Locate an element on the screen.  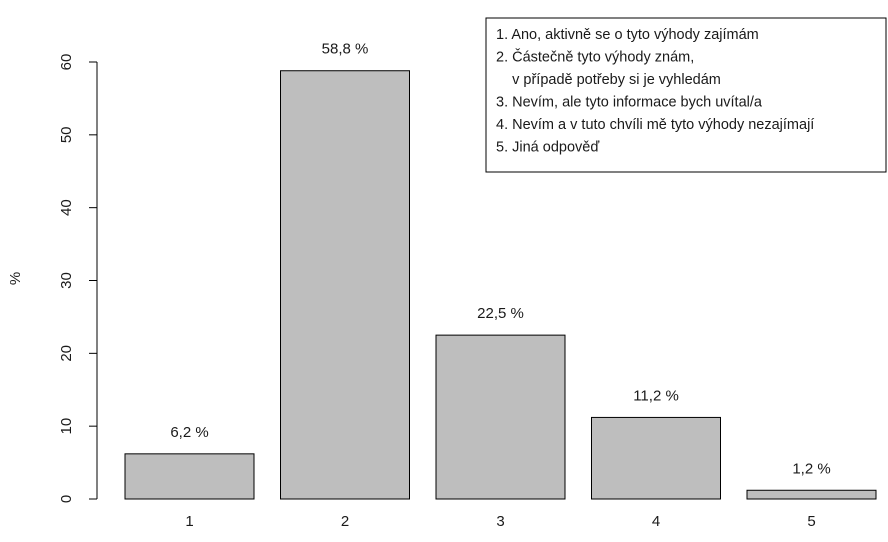
legend-entry: v případě potřeby si je vyhledám is located at coordinates (608, 80).